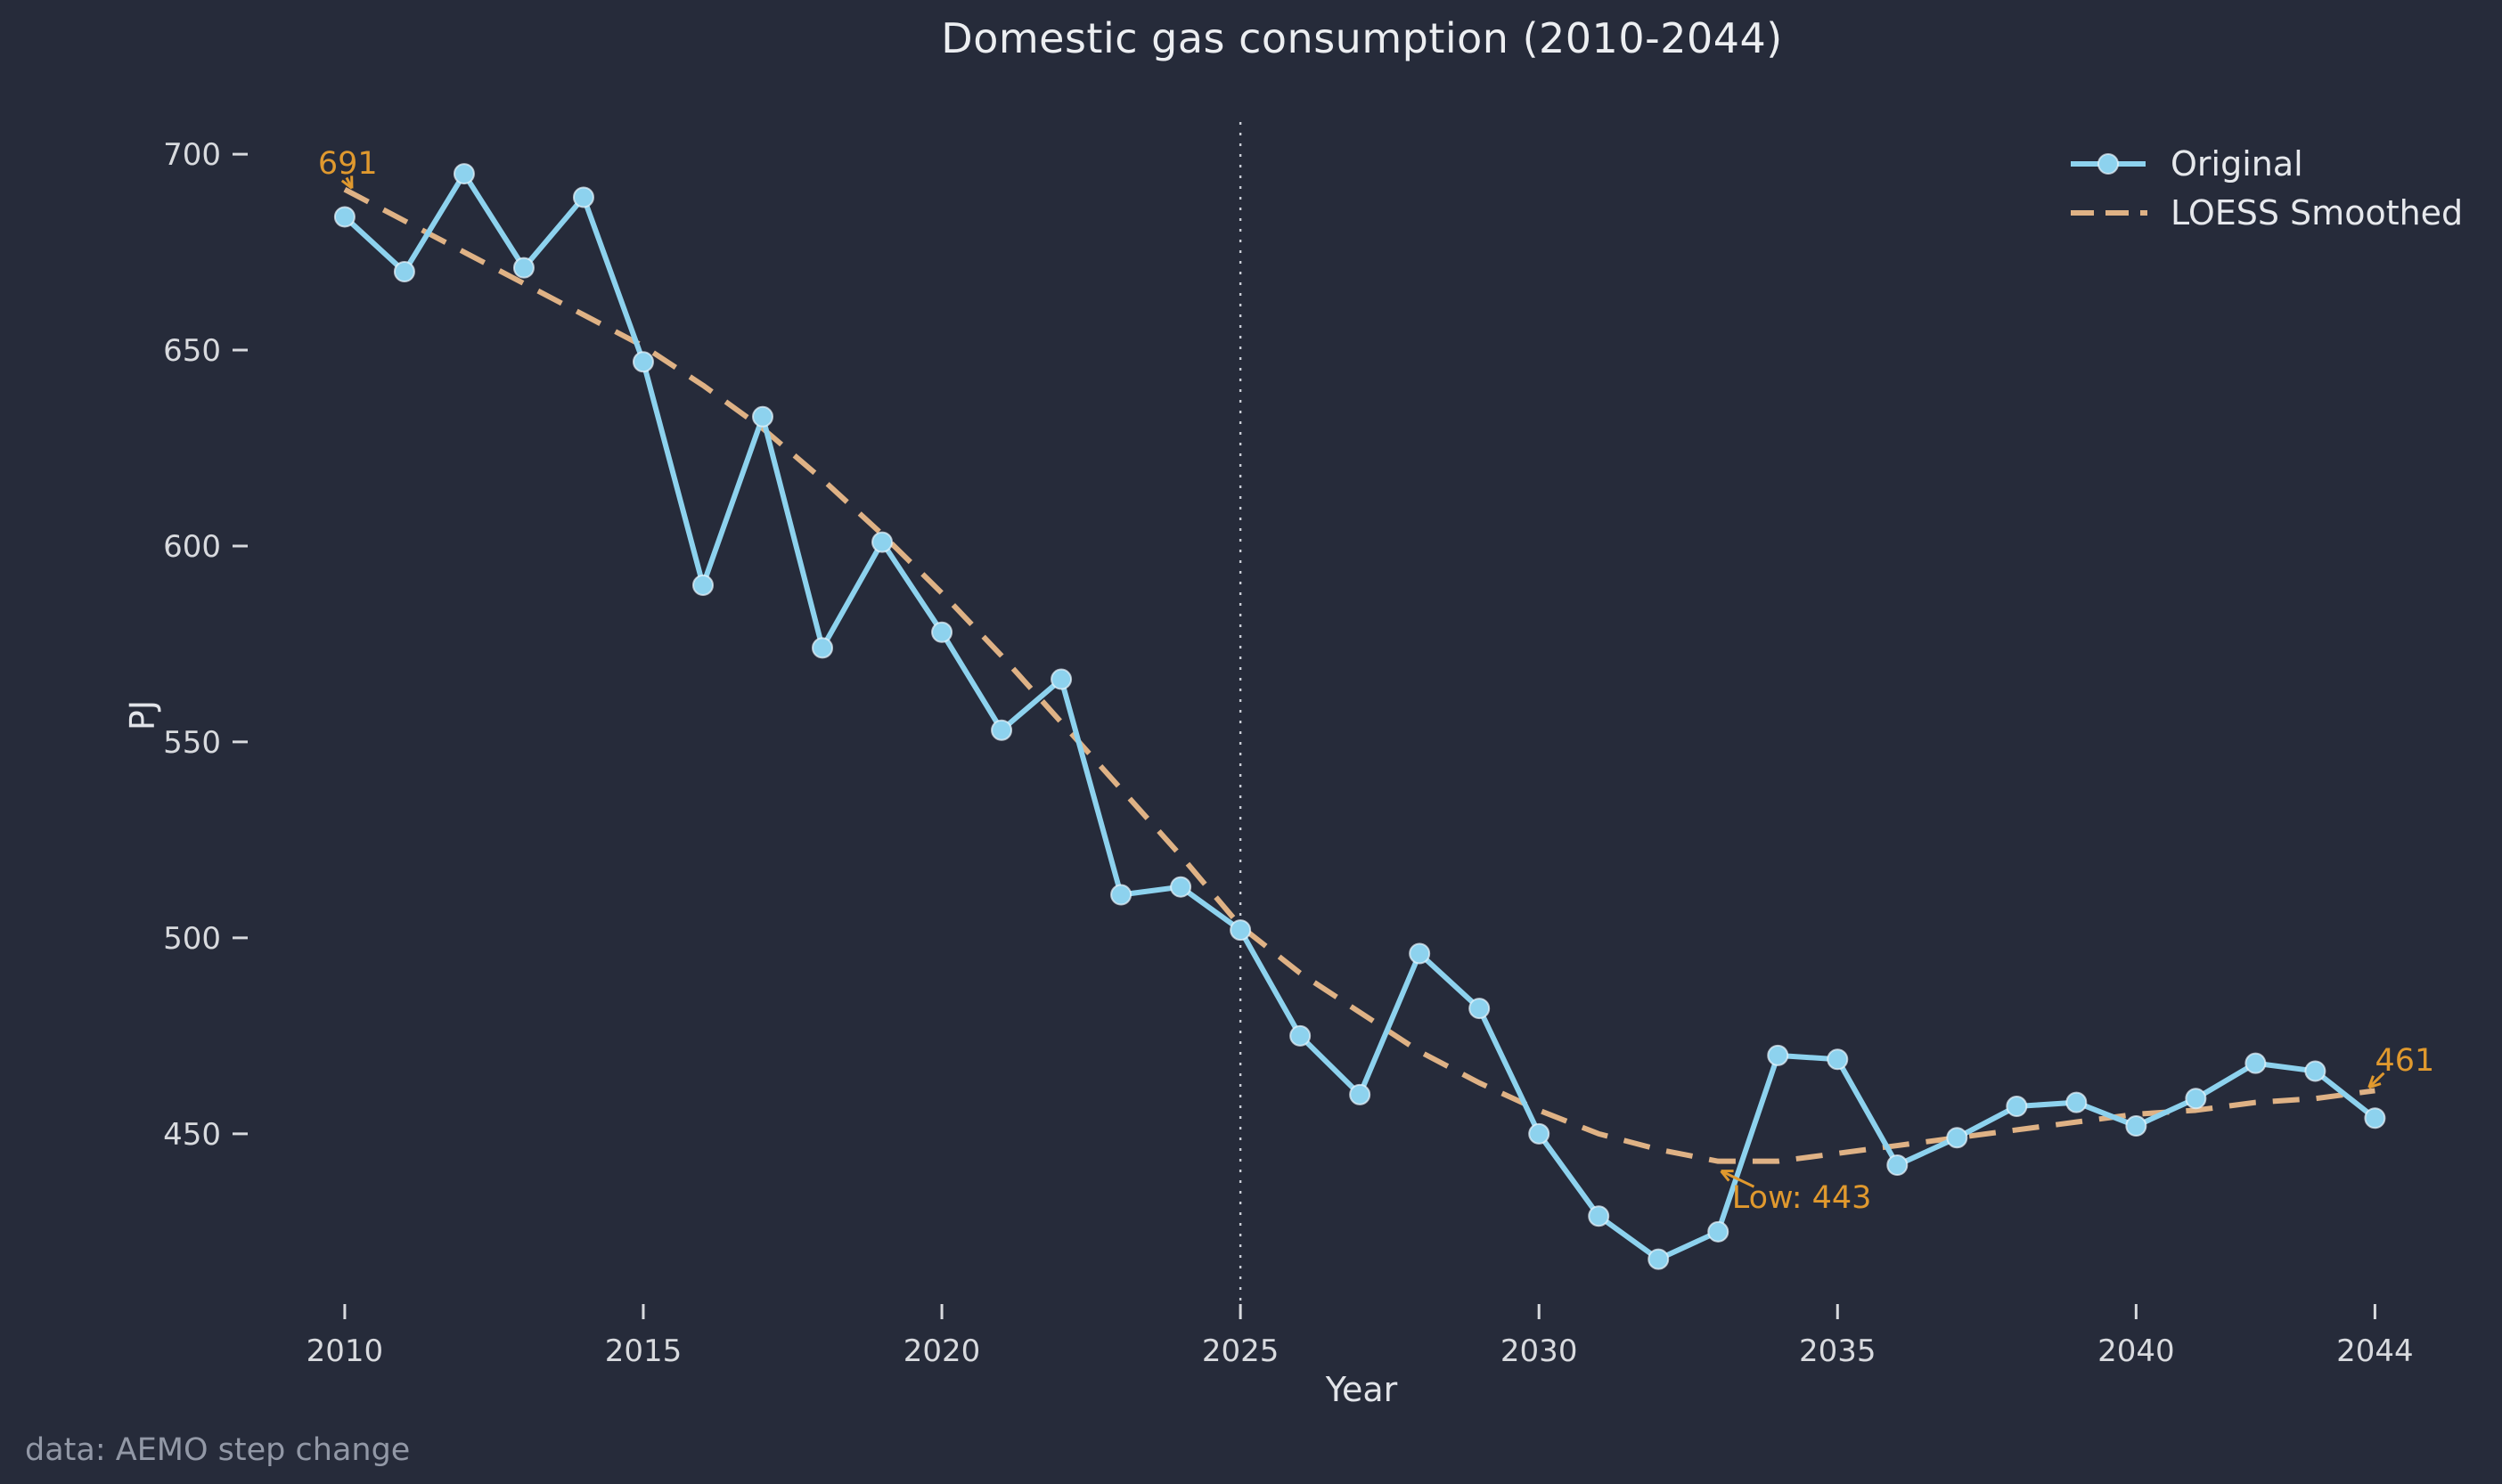 This screenshot has width=2502, height=1484. Describe the element at coordinates (192, 939) in the screenshot. I see `y-tick-label: 500` at that location.